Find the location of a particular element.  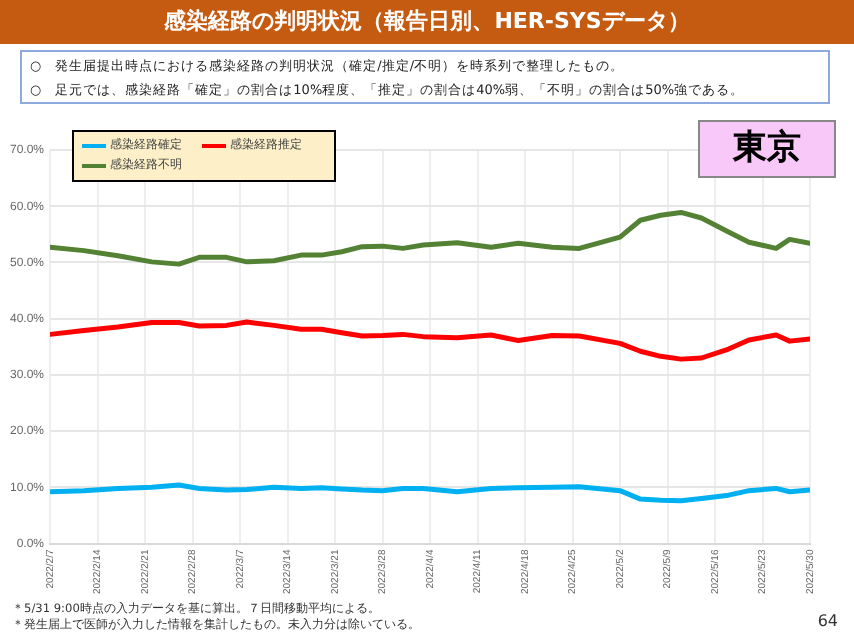

annotation: 東京 is located at coordinates (767, 149).